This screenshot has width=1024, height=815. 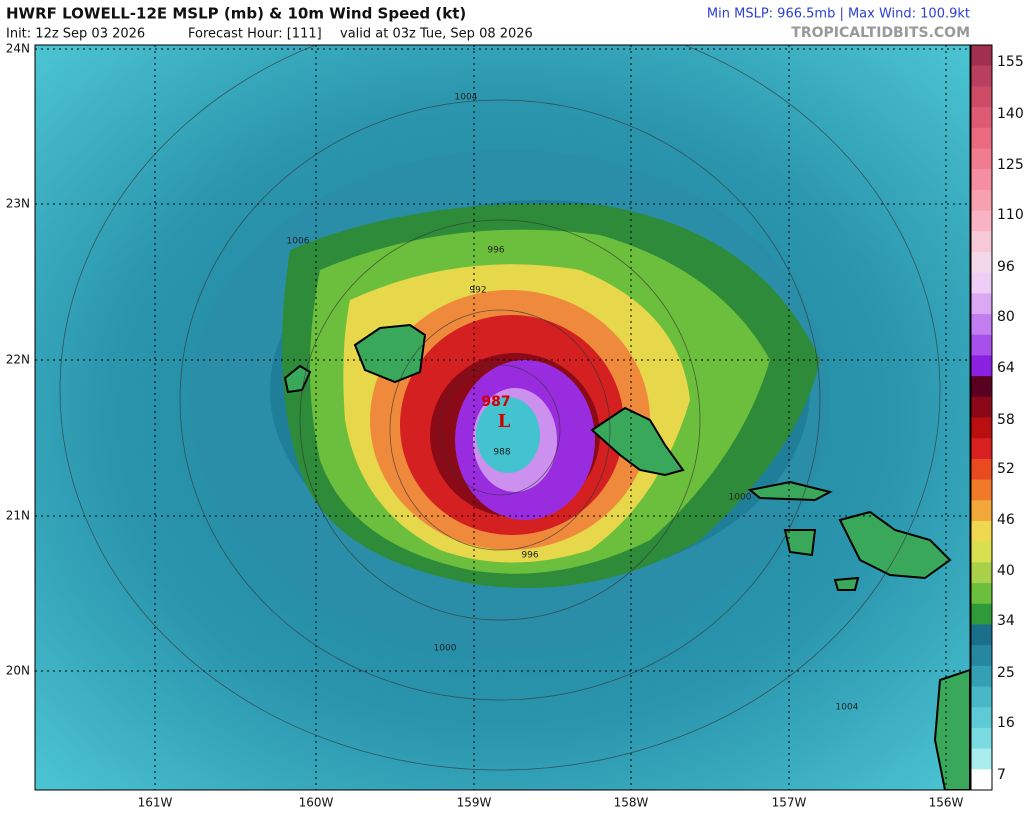 What do you see at coordinates (1001, 775) in the screenshot?
I see `colorbar-label: 7` at bounding box center [1001, 775].